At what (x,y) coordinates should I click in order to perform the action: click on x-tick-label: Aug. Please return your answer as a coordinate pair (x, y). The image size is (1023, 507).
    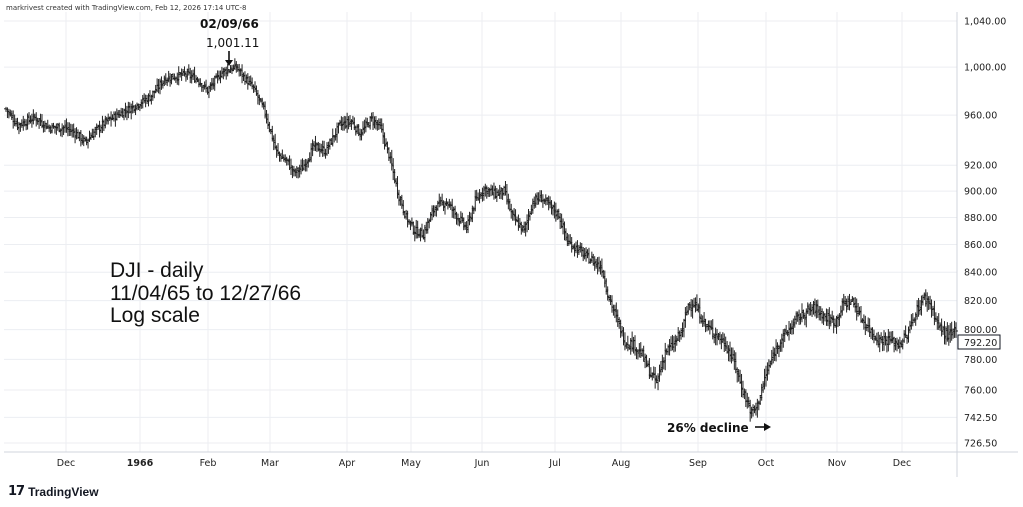
    Looking at the image, I should click on (621, 463).